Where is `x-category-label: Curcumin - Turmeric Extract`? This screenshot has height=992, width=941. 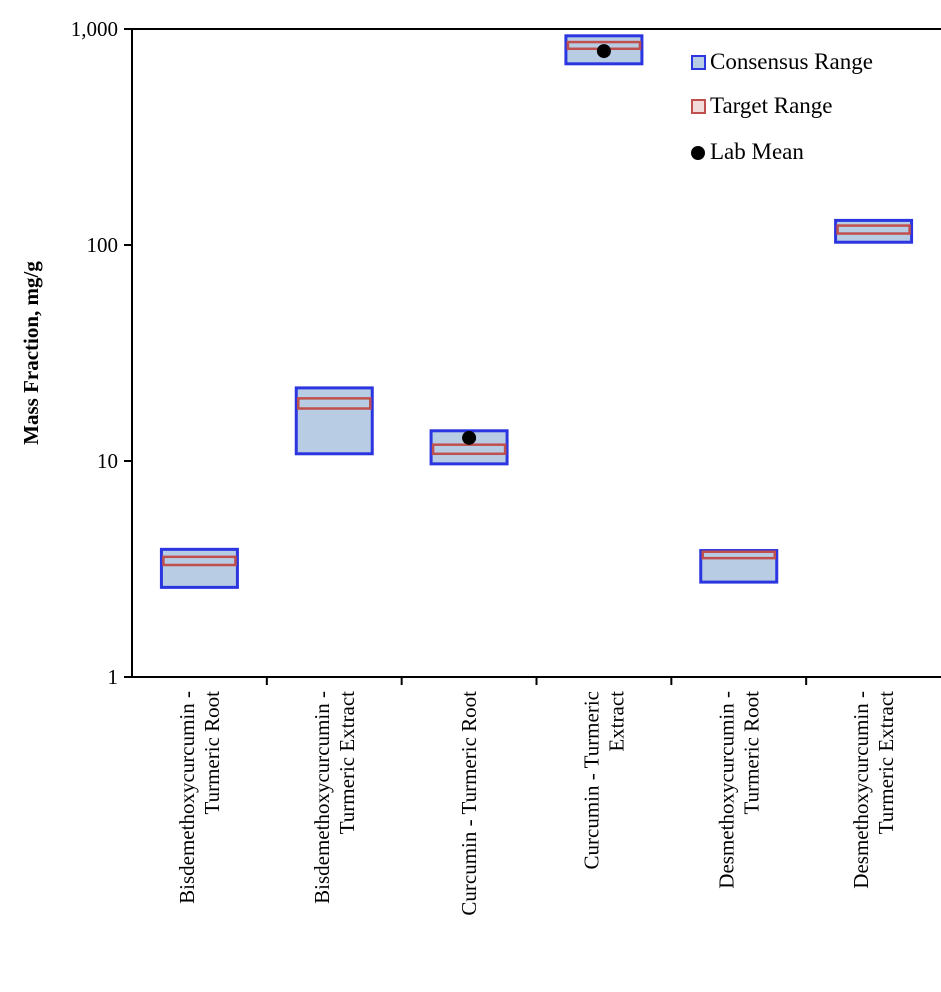
x-category-label: Curcumin - Turmeric Extract is located at coordinates (603, 780).